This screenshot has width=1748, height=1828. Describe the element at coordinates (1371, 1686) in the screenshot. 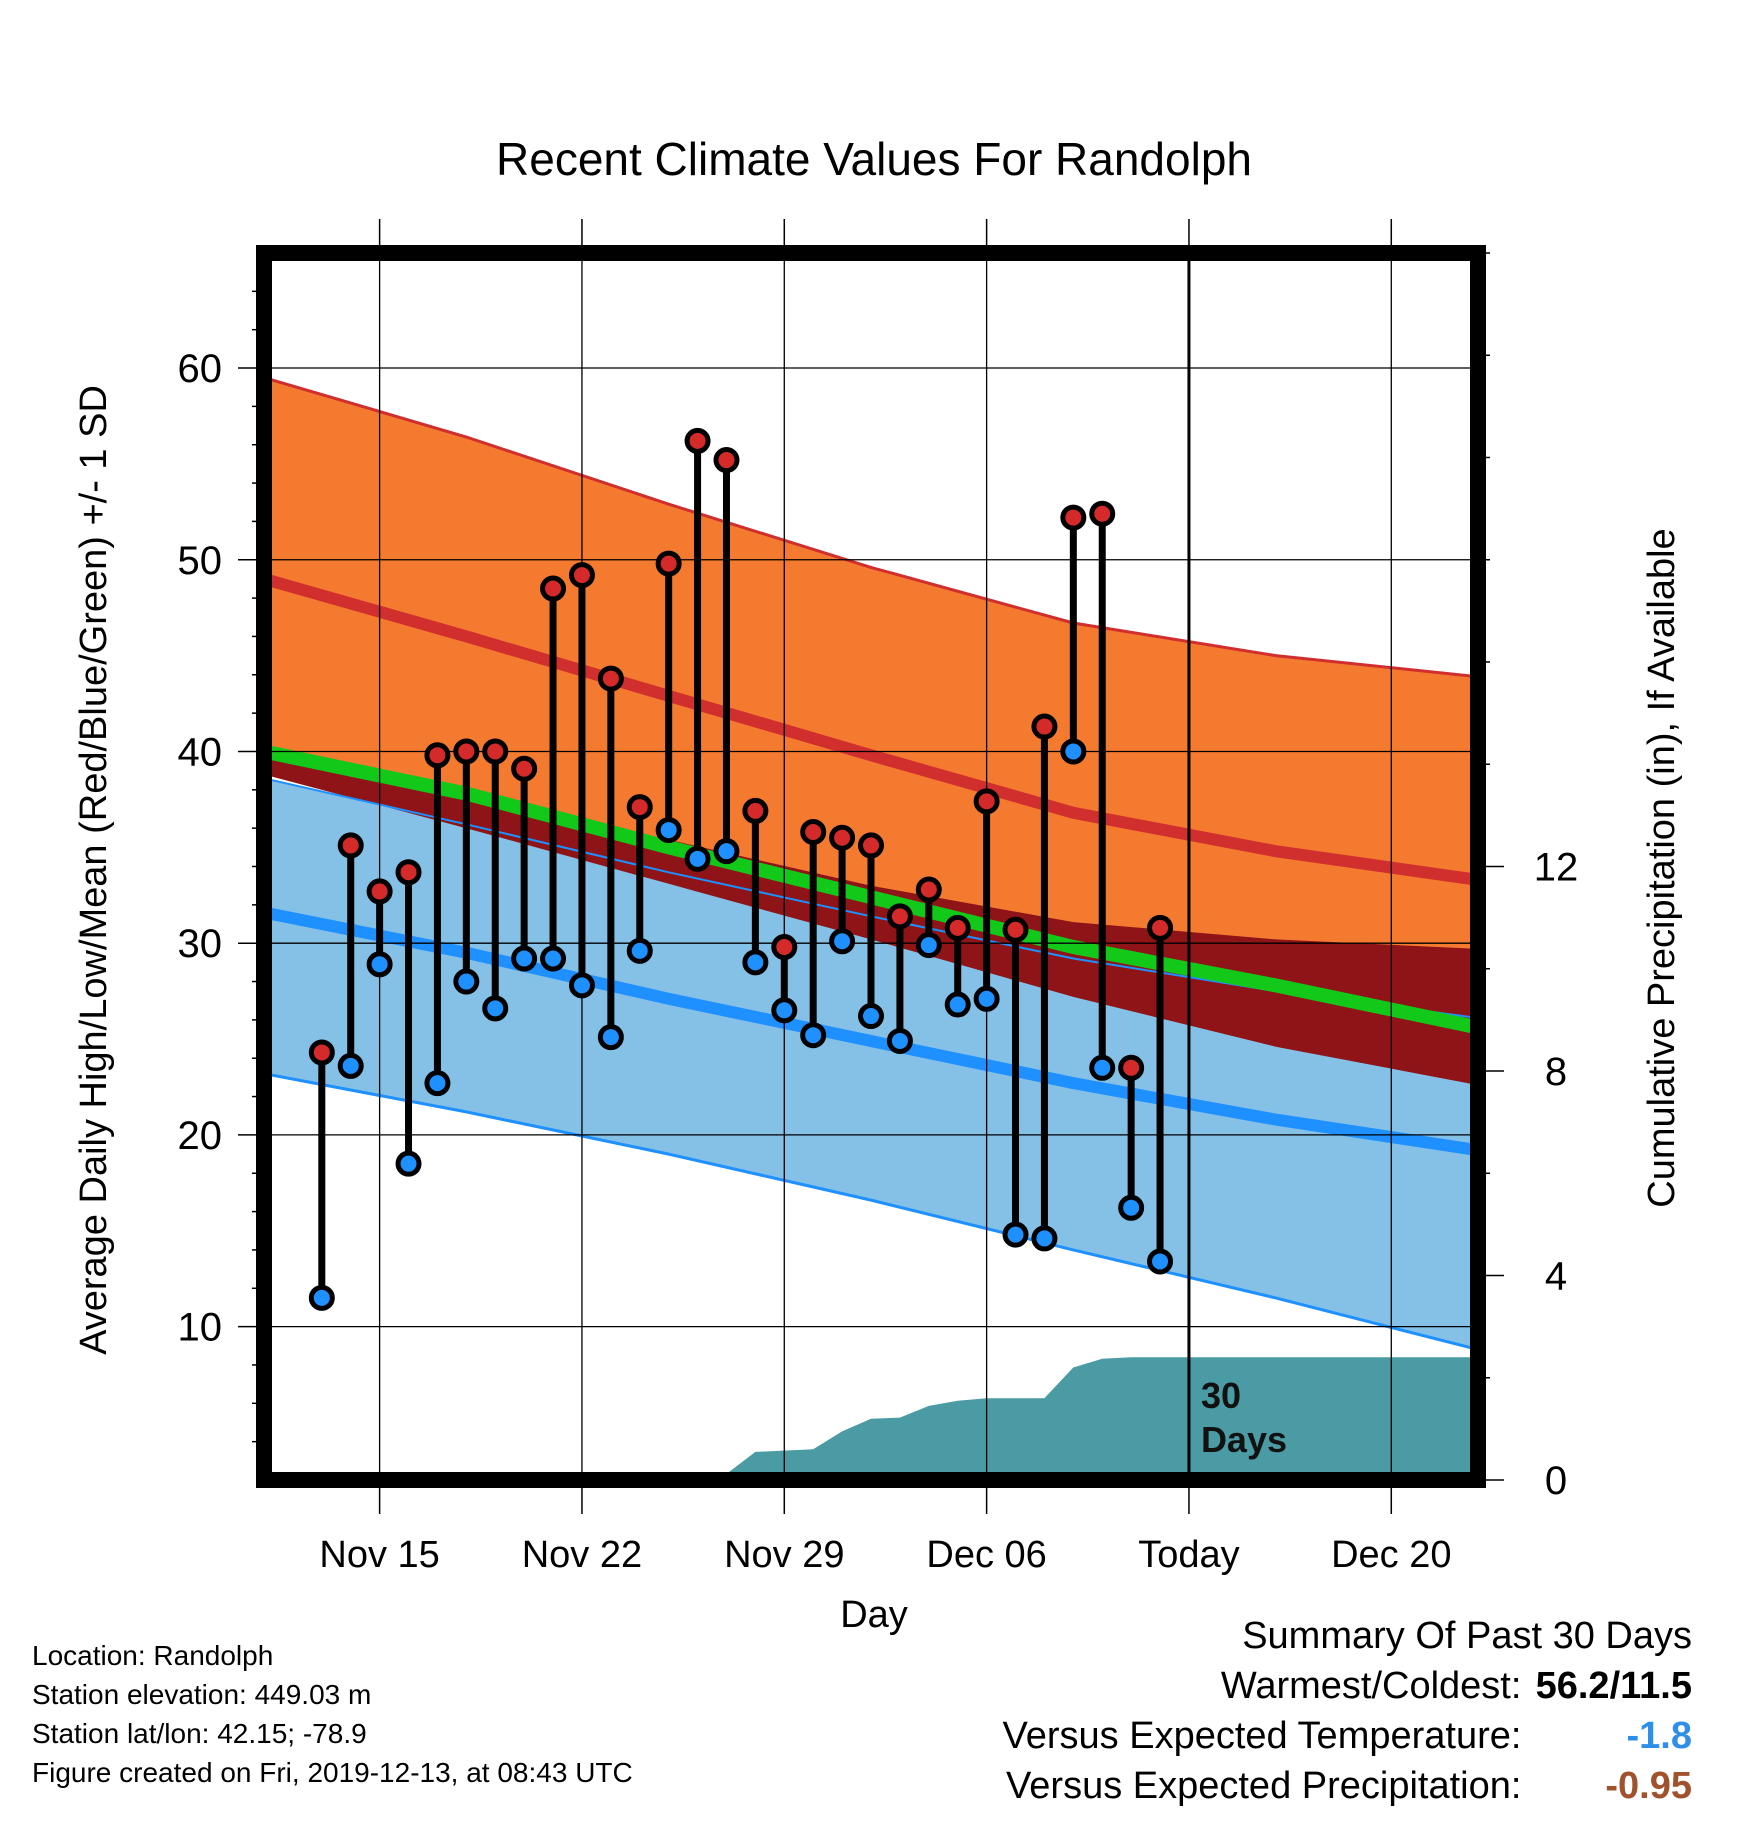

I see `warmest-coldest-label: Warmest/Coldest:` at that location.